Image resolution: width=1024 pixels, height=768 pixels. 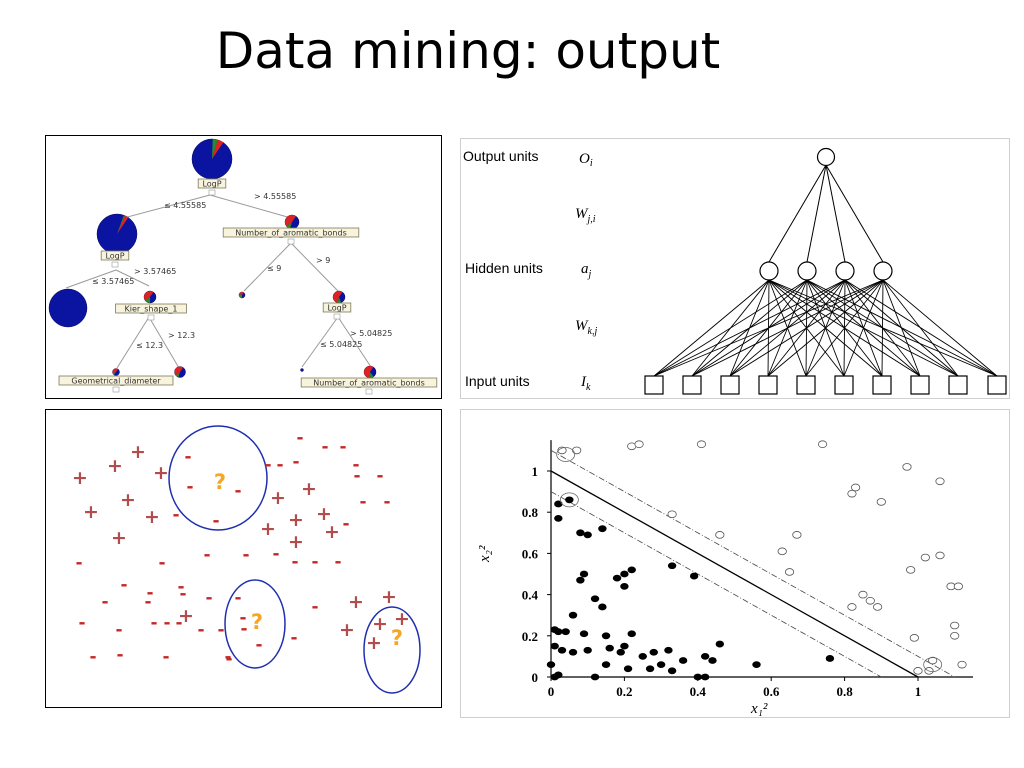 I want to click on margin-line, so click(x=752, y=564).